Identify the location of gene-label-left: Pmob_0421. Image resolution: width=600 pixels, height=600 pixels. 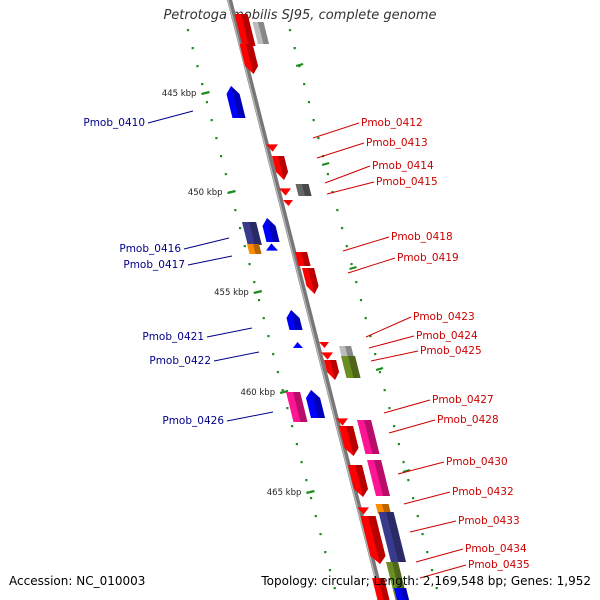
(173, 337).